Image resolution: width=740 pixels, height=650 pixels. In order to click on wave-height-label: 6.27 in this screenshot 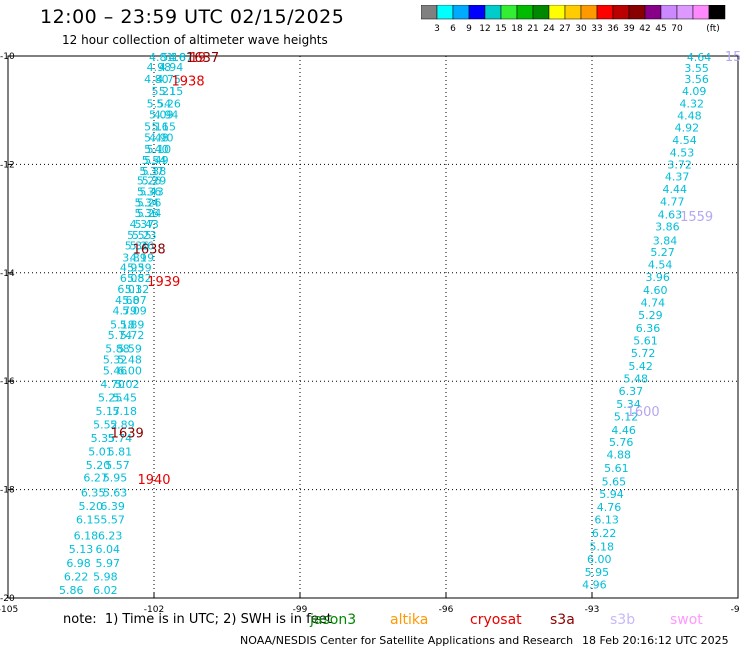, I will do `click(95, 478)`.